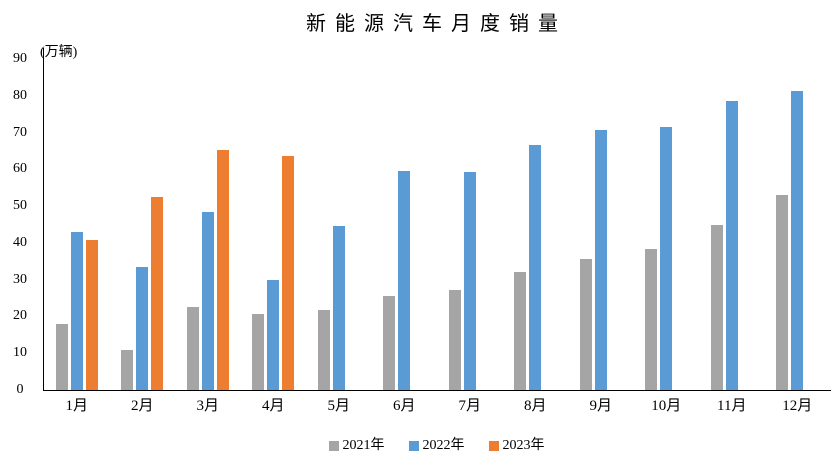 Image resolution: width=834 pixels, height=462 pixels. Describe the element at coordinates (469, 406) in the screenshot. I see `x-axis-label: 7月` at that location.